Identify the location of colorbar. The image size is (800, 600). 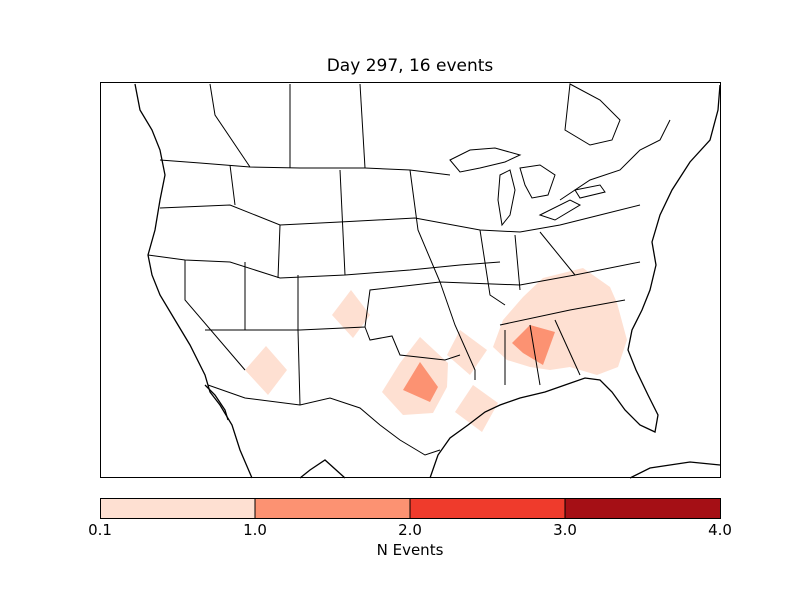
(410, 508).